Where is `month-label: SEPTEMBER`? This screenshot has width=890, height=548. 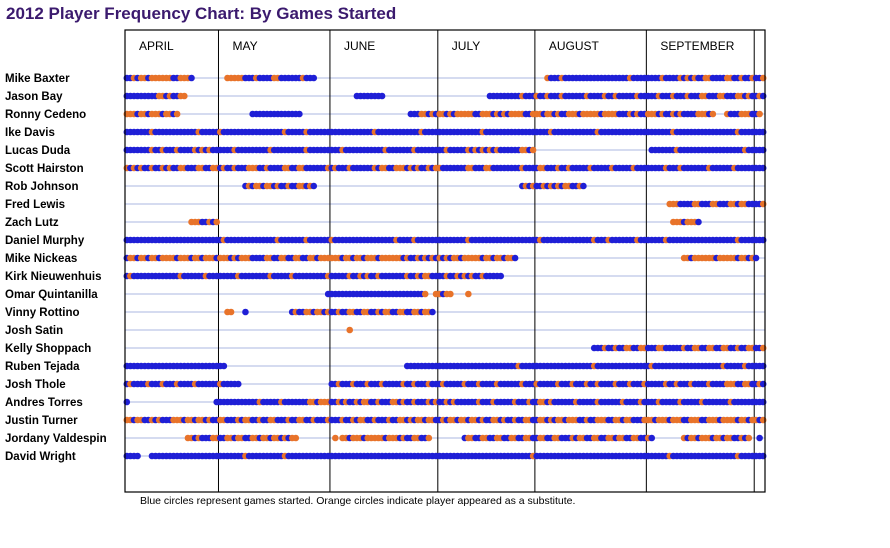 month-label: SEPTEMBER is located at coordinates (697, 46).